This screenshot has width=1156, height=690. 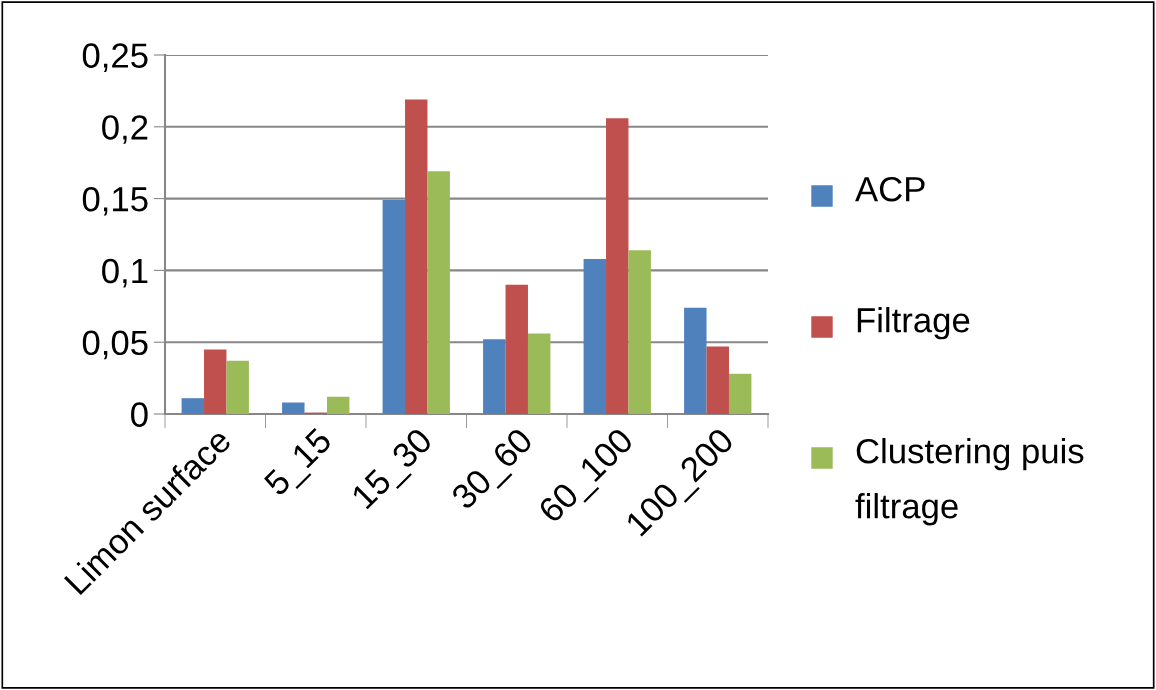 I want to click on legend-label: ACP, so click(x=890, y=189).